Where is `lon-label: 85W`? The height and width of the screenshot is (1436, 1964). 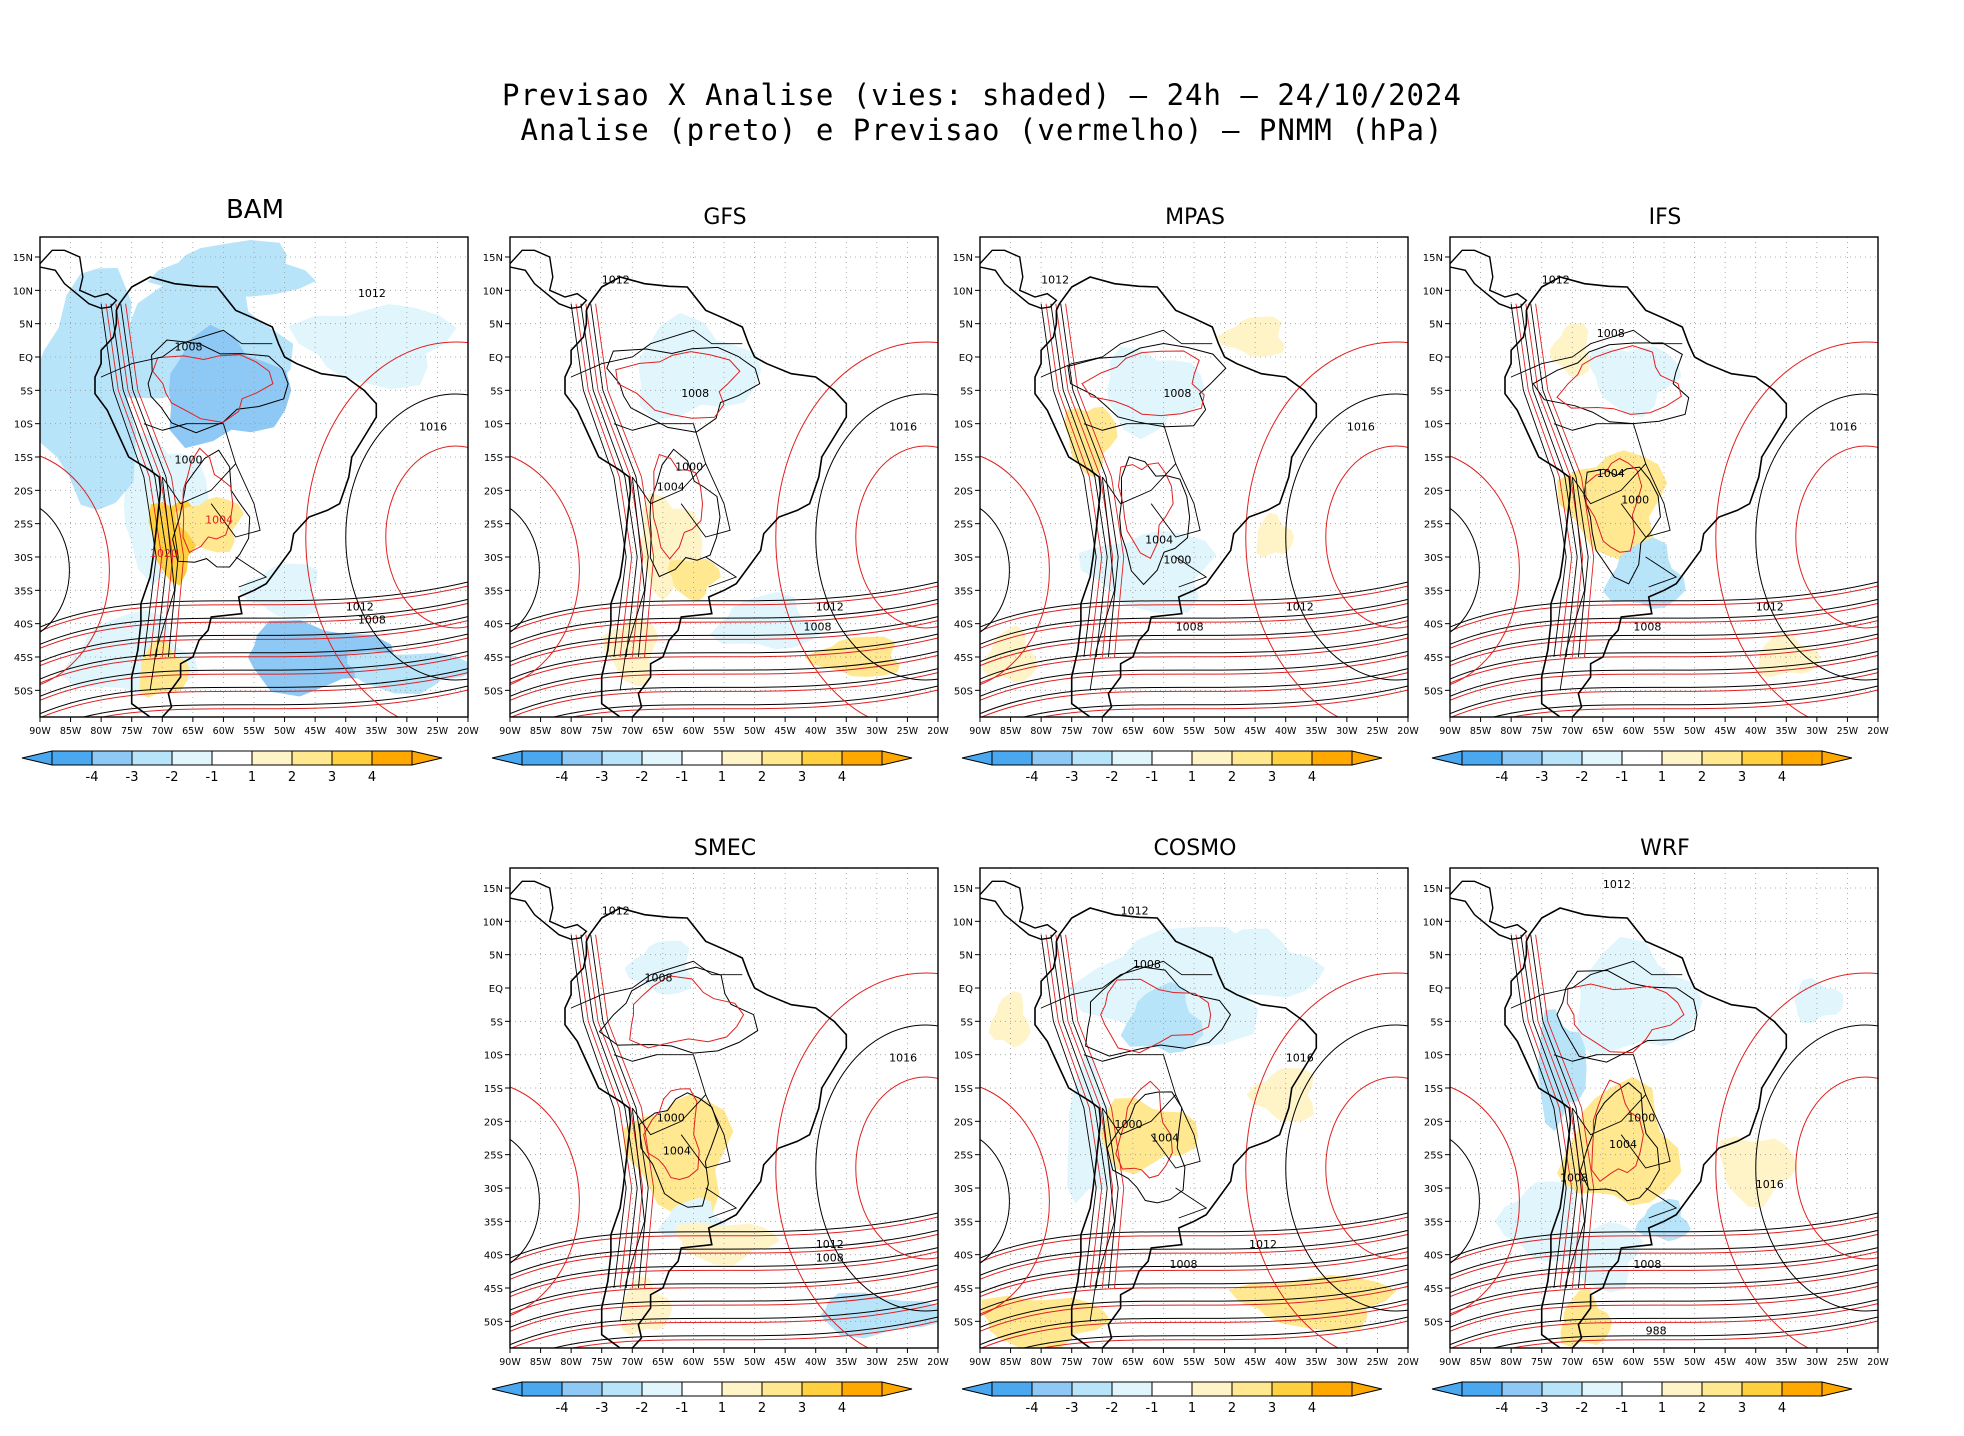
lon-label: 85W is located at coordinates (541, 1362).